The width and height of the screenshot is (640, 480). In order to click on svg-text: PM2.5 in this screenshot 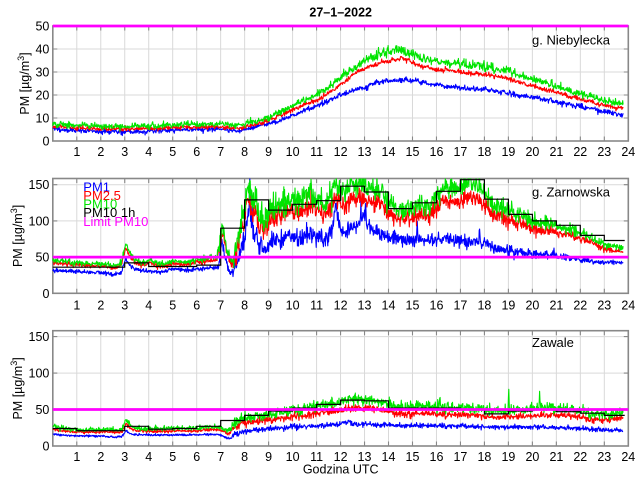, I will do `click(102, 195)`.